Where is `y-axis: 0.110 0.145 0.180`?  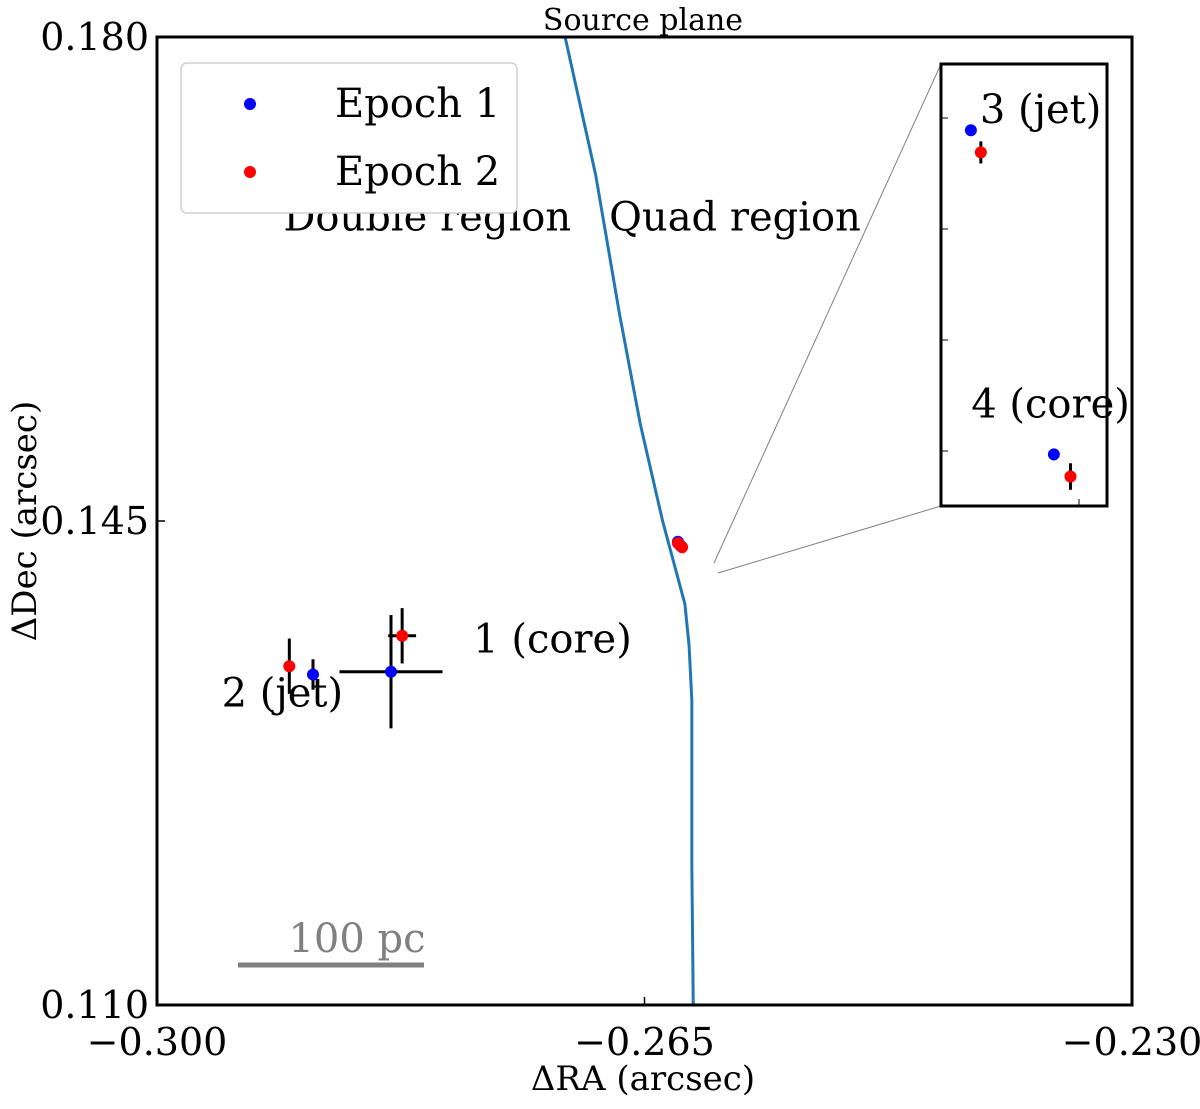
y-axis: 0.110 0.145 0.180 is located at coordinates (102, 521).